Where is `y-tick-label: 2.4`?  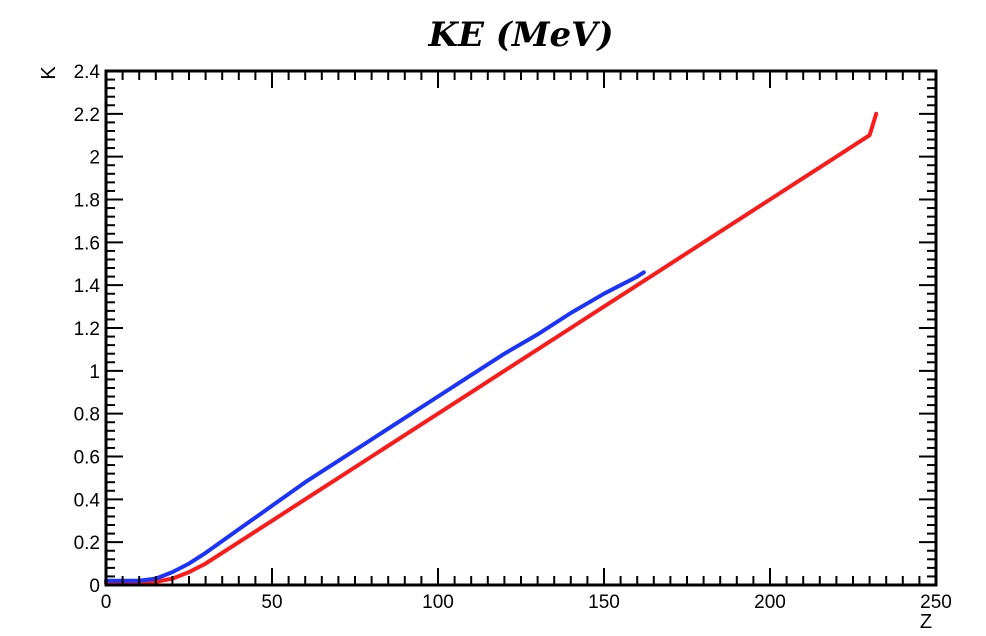 y-tick-label: 2.4 is located at coordinates (87, 72).